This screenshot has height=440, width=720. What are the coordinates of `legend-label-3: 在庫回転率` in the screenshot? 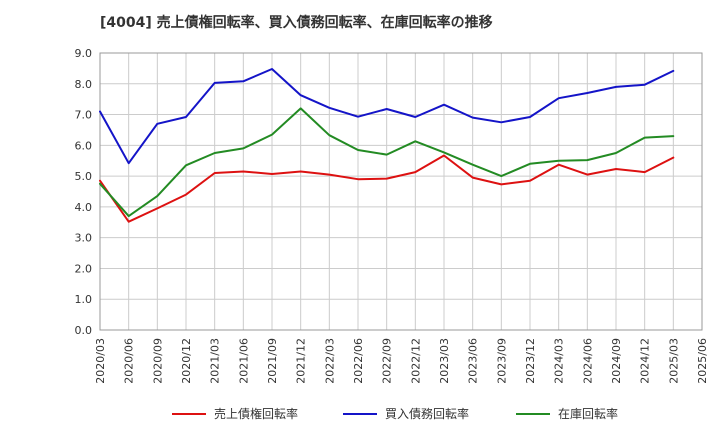 It's located at (588, 413).